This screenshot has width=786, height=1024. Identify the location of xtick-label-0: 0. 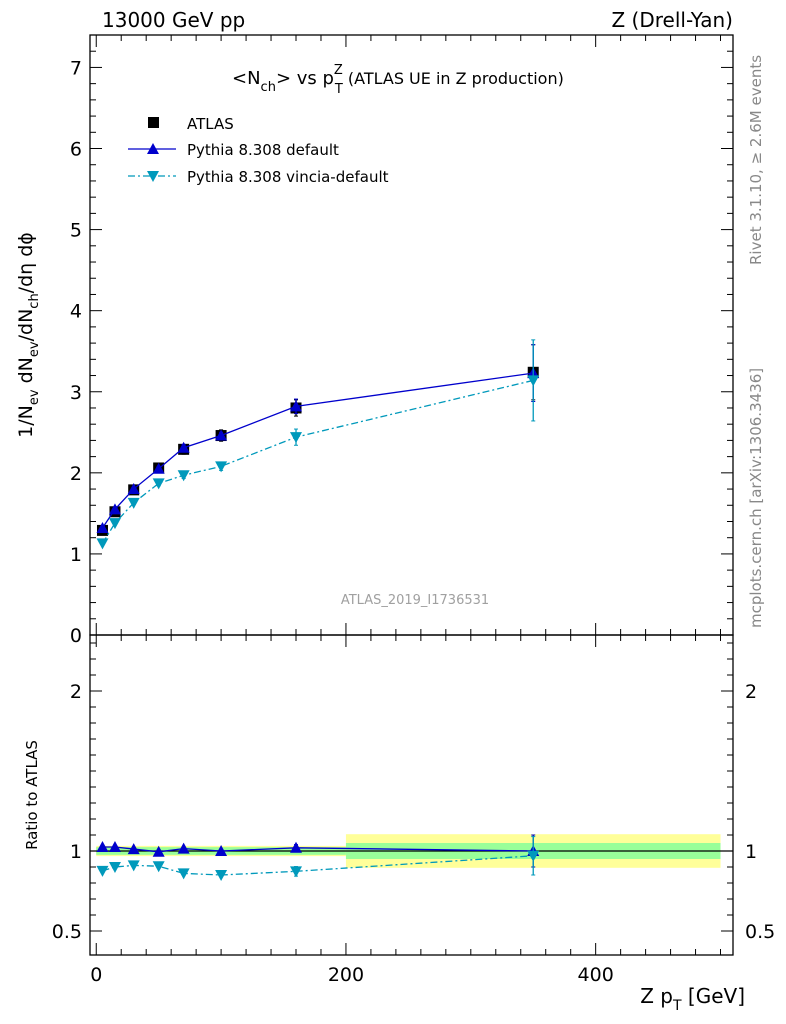
(96, 975).